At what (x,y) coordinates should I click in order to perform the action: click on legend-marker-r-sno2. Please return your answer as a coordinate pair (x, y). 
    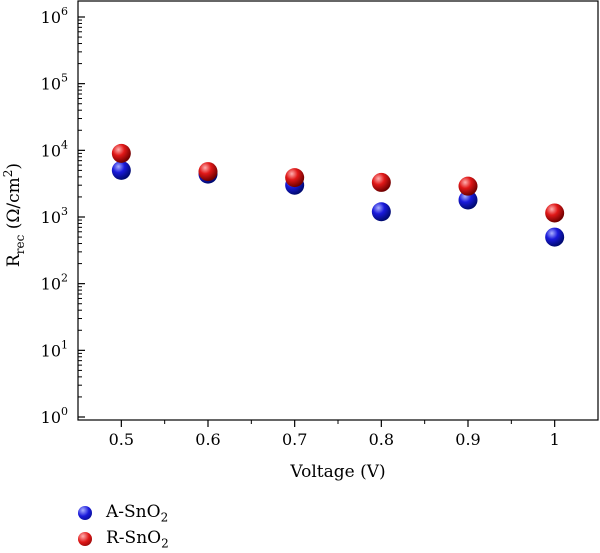
    Looking at the image, I should click on (85, 539).